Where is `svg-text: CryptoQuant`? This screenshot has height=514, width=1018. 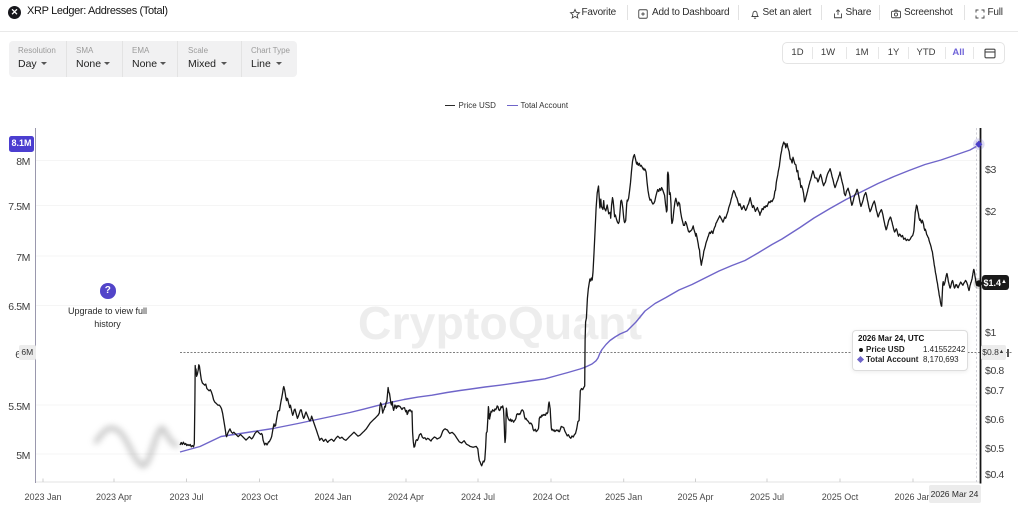
svg-text: CryptoQuant is located at coordinates (500, 323).